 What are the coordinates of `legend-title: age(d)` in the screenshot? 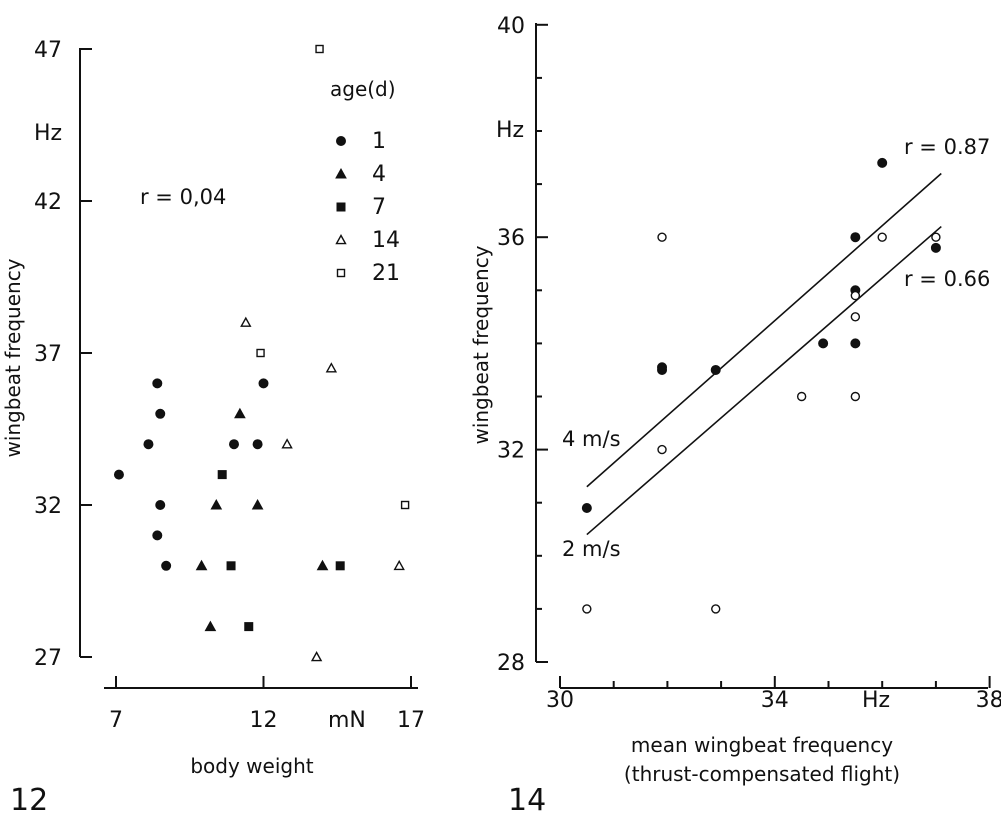 It's located at (363, 89).